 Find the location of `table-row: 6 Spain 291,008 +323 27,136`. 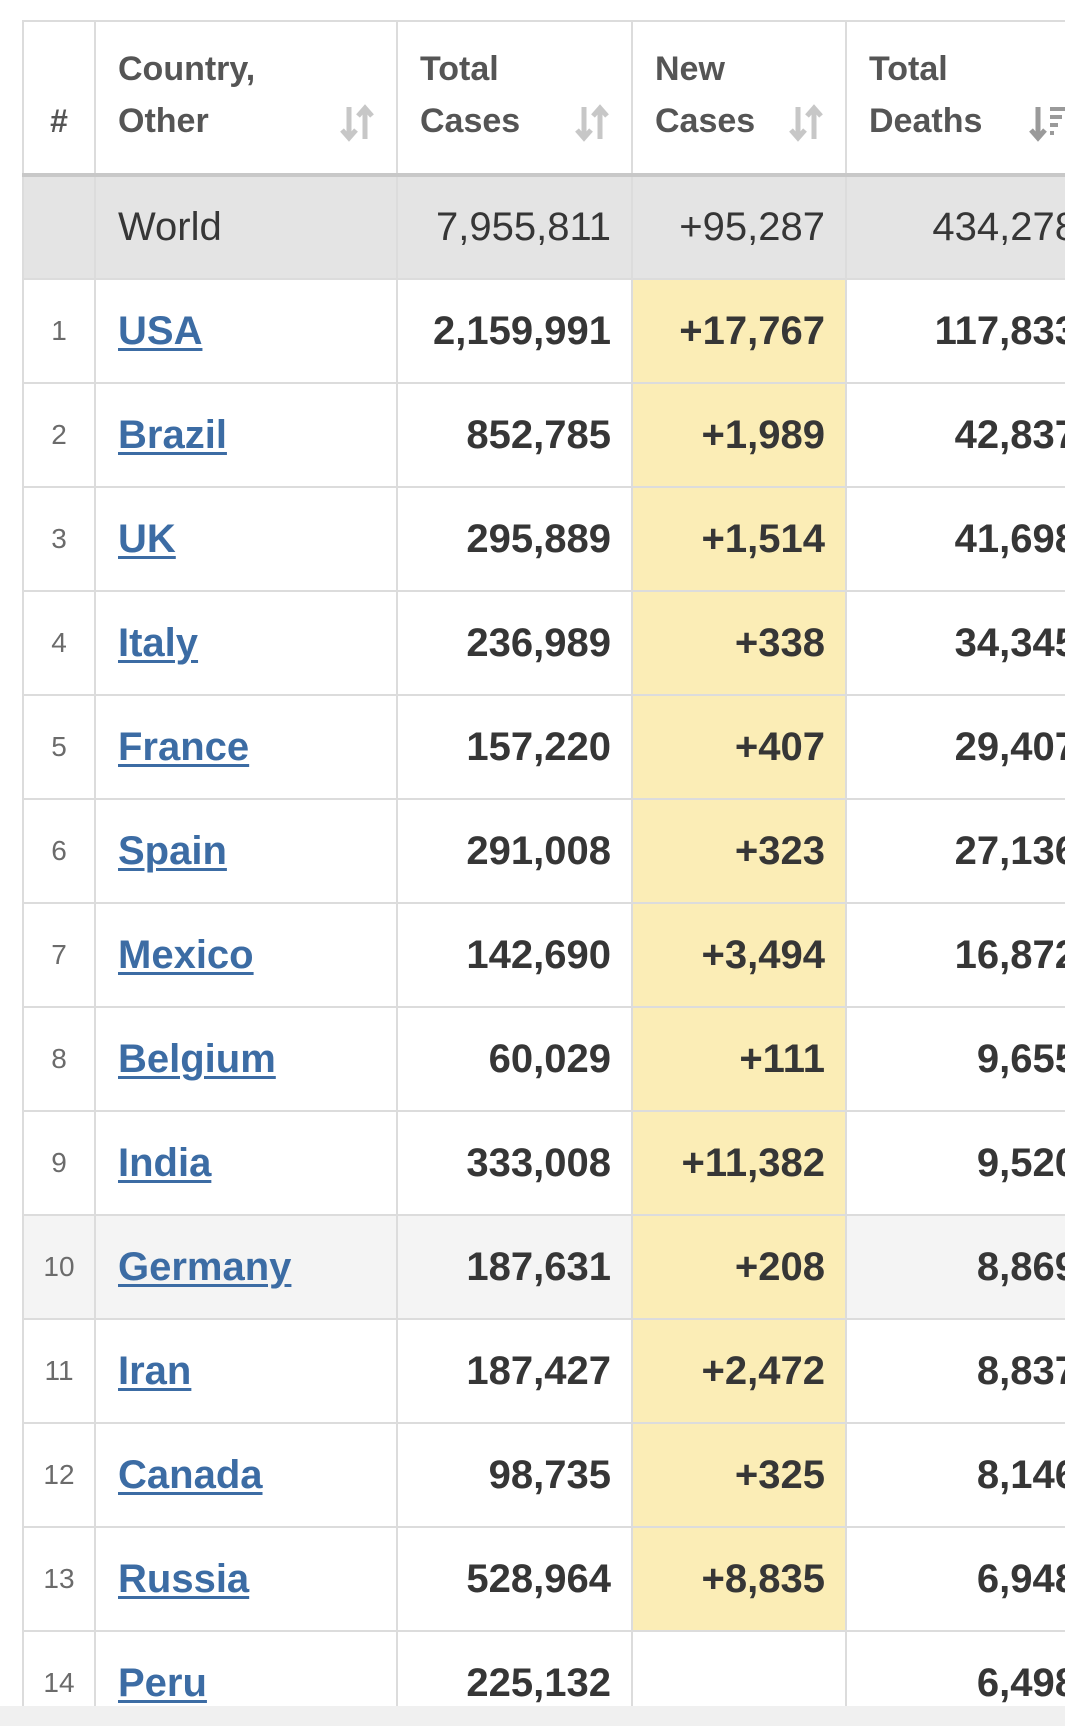

table-row: 6 Spain 291,008 +323 27,136 is located at coordinates (543, 851).